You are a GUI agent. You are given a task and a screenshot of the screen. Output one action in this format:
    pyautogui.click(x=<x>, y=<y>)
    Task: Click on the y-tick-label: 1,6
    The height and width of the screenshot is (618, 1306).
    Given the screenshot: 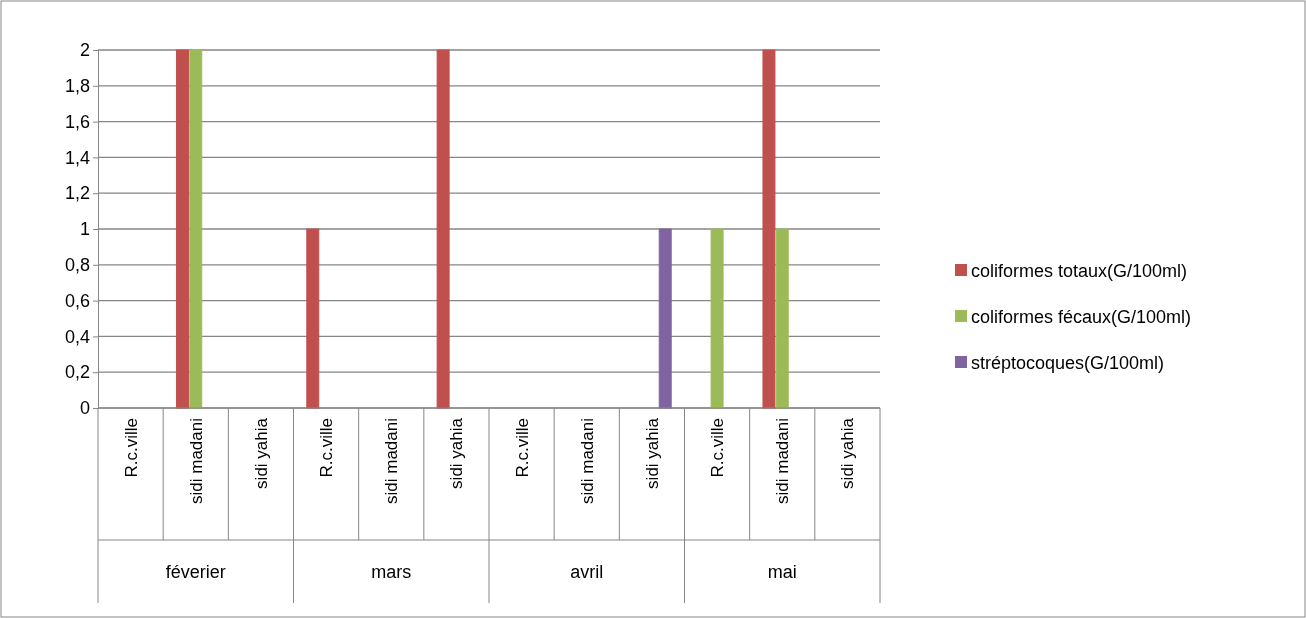 What is the action you would take?
    pyautogui.click(x=77, y=121)
    